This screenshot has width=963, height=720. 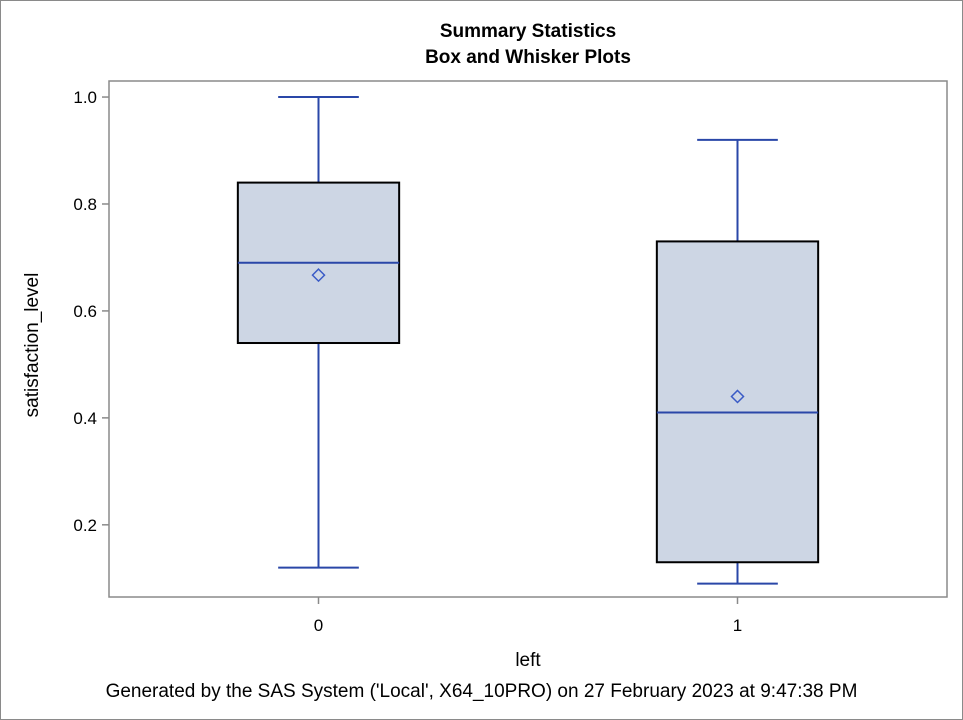 What do you see at coordinates (85, 97) in the screenshot?
I see `y-tick-label: 1.0` at bounding box center [85, 97].